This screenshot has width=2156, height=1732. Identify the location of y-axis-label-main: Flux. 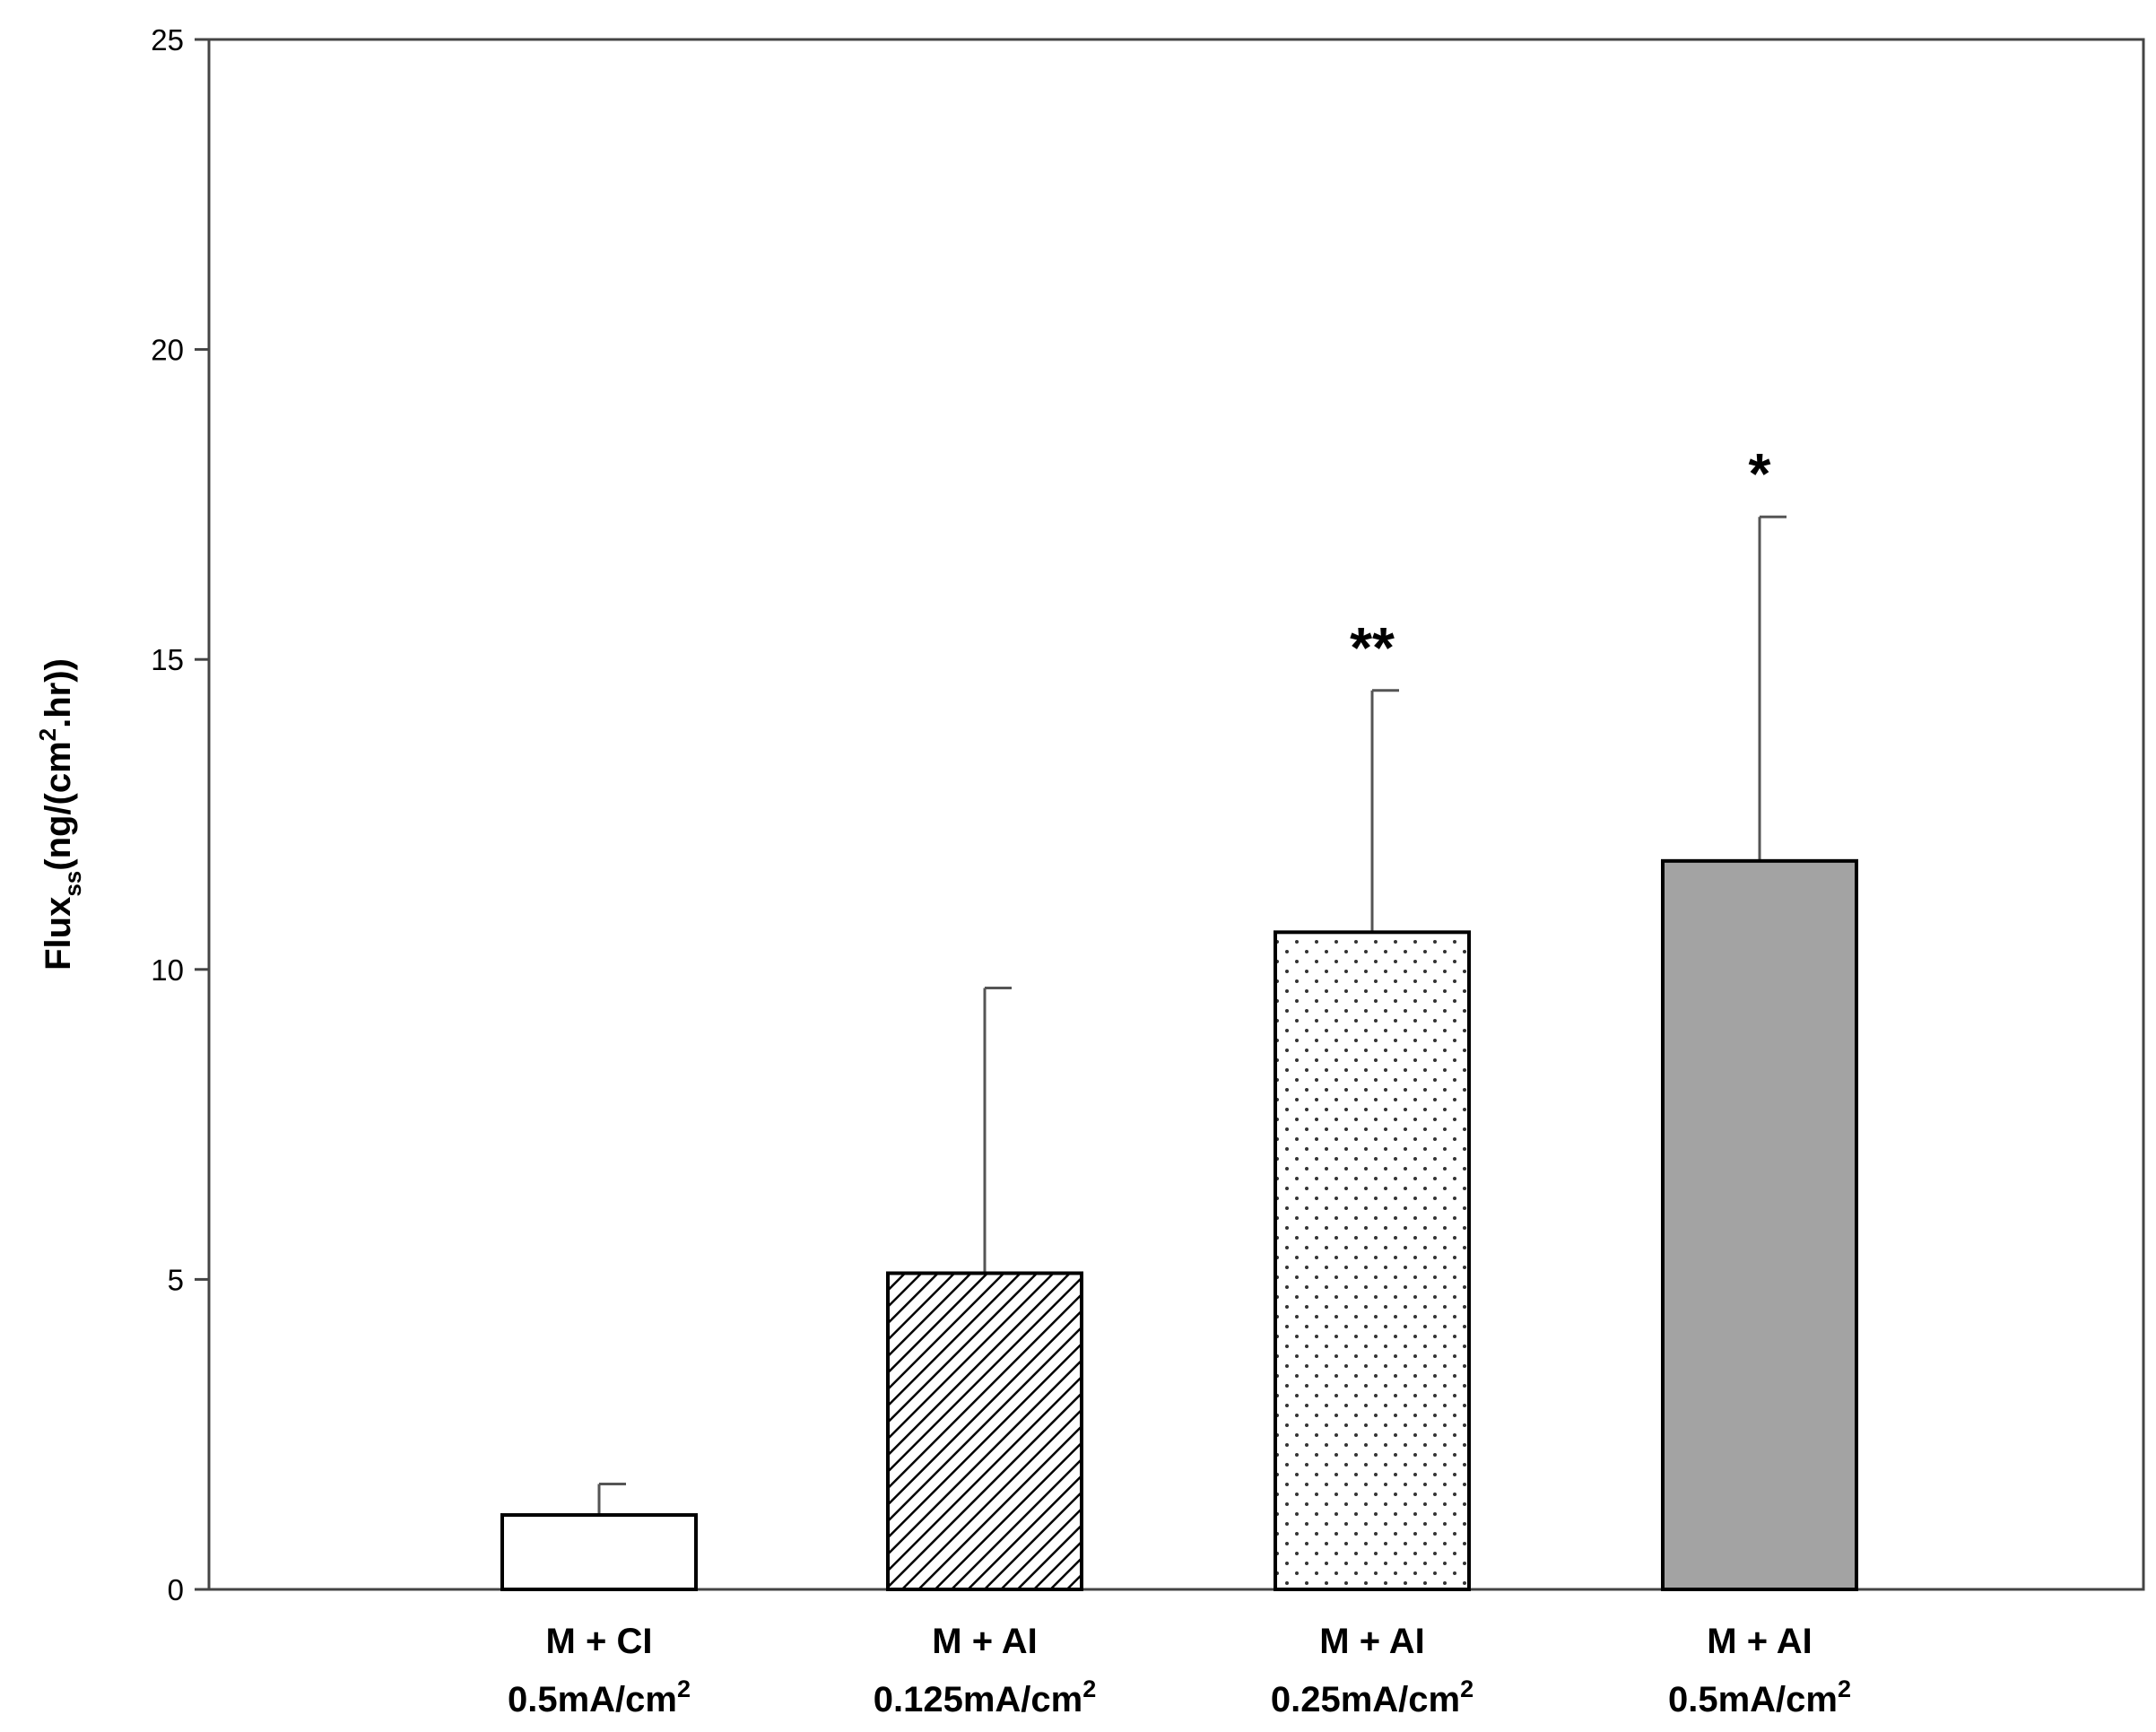
(58, 933).